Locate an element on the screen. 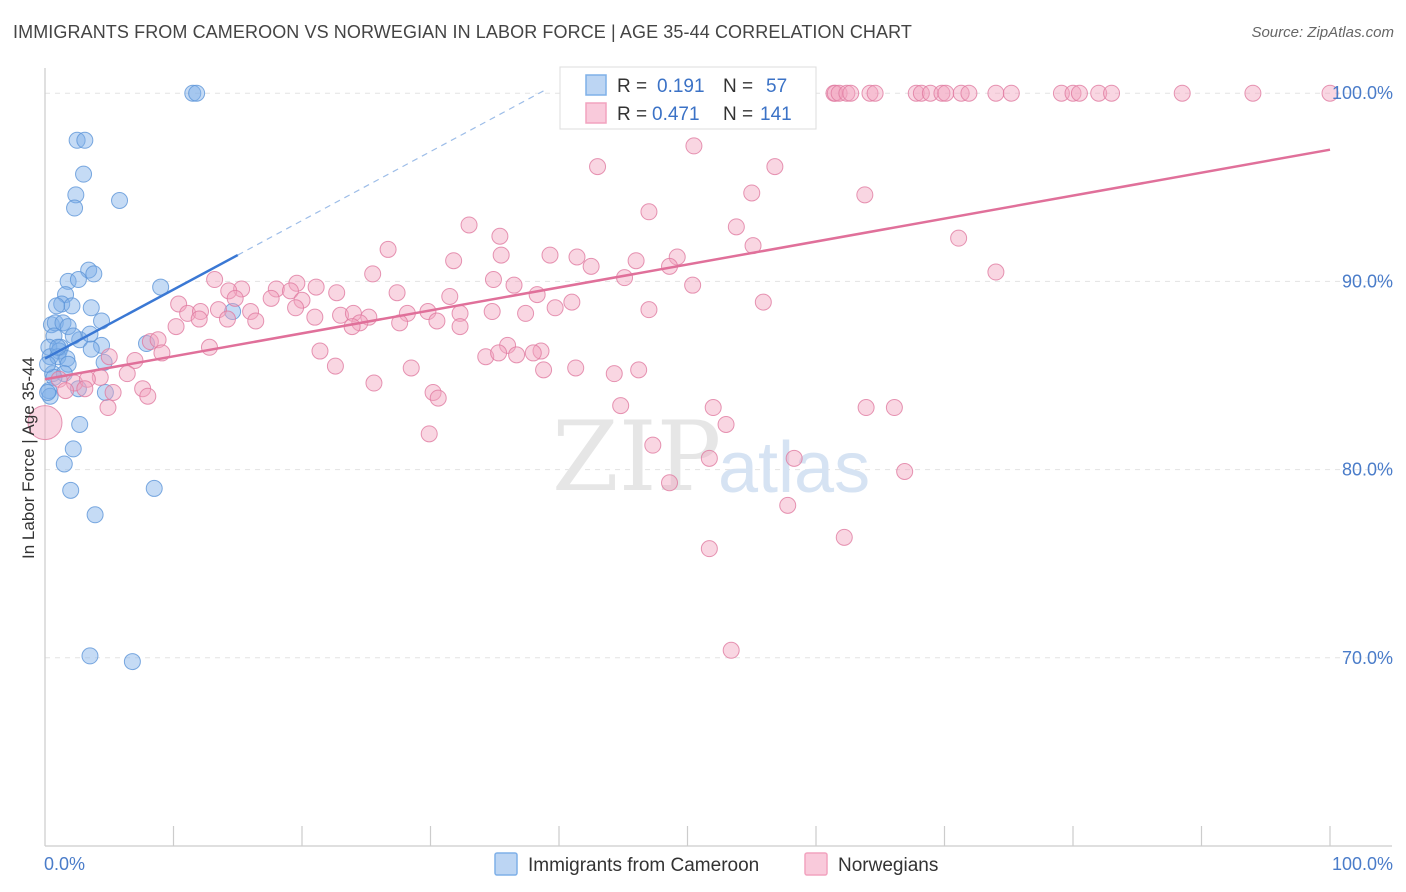 The image size is (1406, 892). legend-n-label: N = is located at coordinates (738, 114).